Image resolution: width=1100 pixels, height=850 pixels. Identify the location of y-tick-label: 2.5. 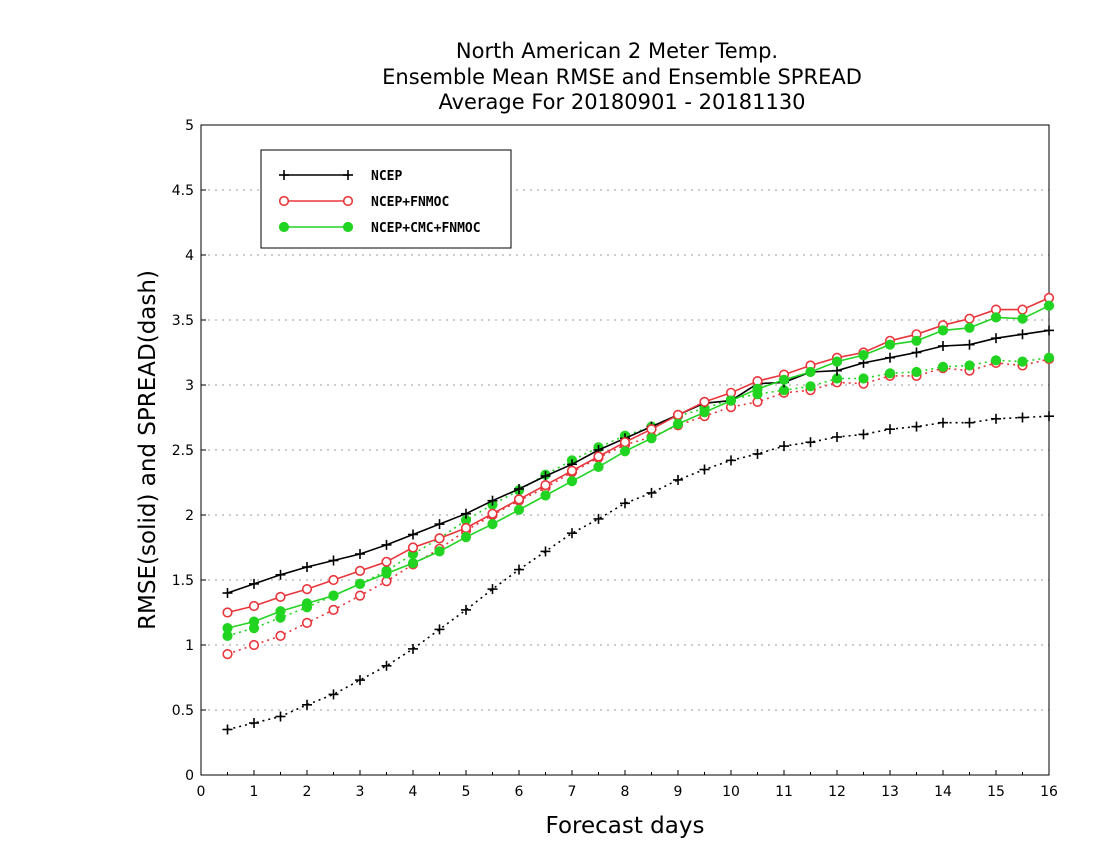
(183, 451).